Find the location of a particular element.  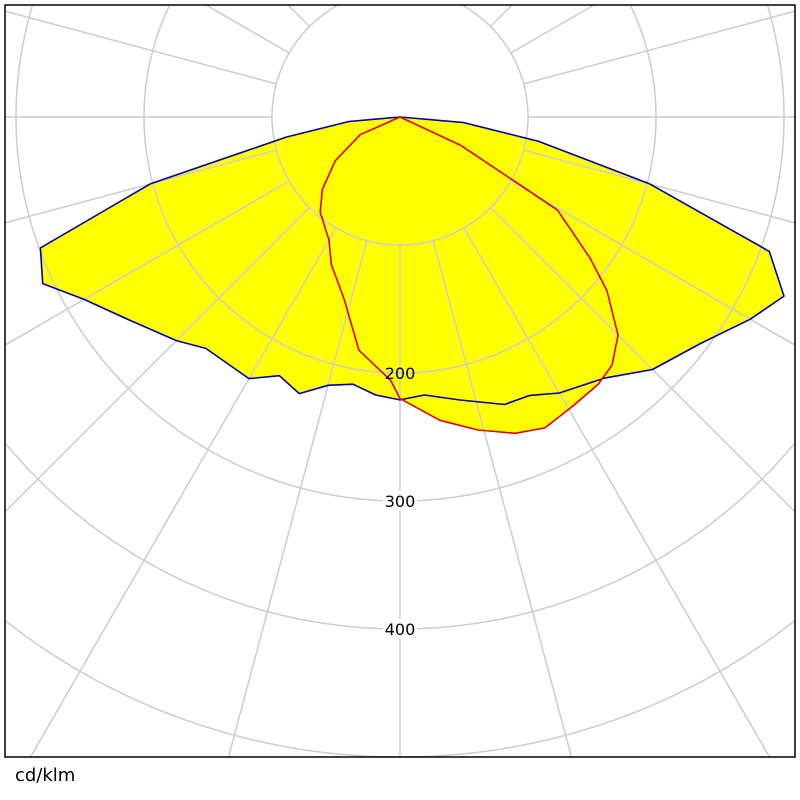

radial-tick-label: 400 is located at coordinates (400, 629).